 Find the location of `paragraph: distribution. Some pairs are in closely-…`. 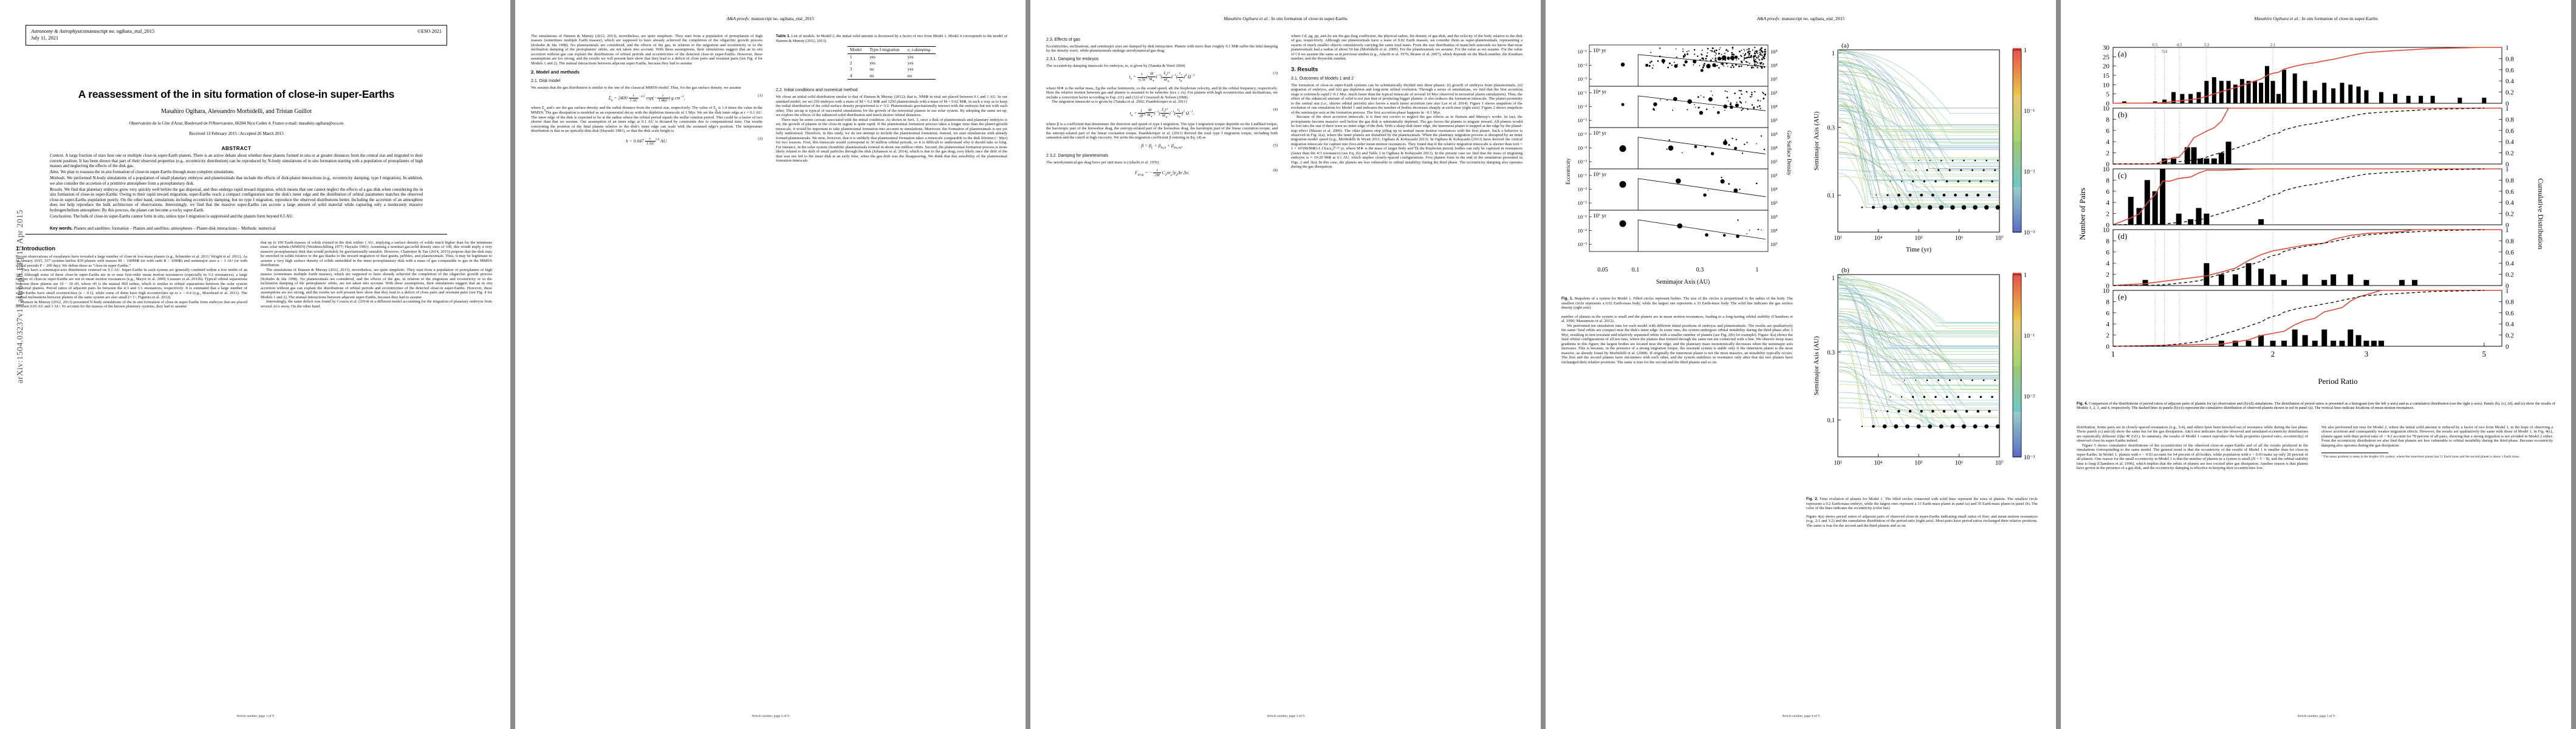

paragraph: distribution. Some pairs are in closely-… is located at coordinates (2192, 434).